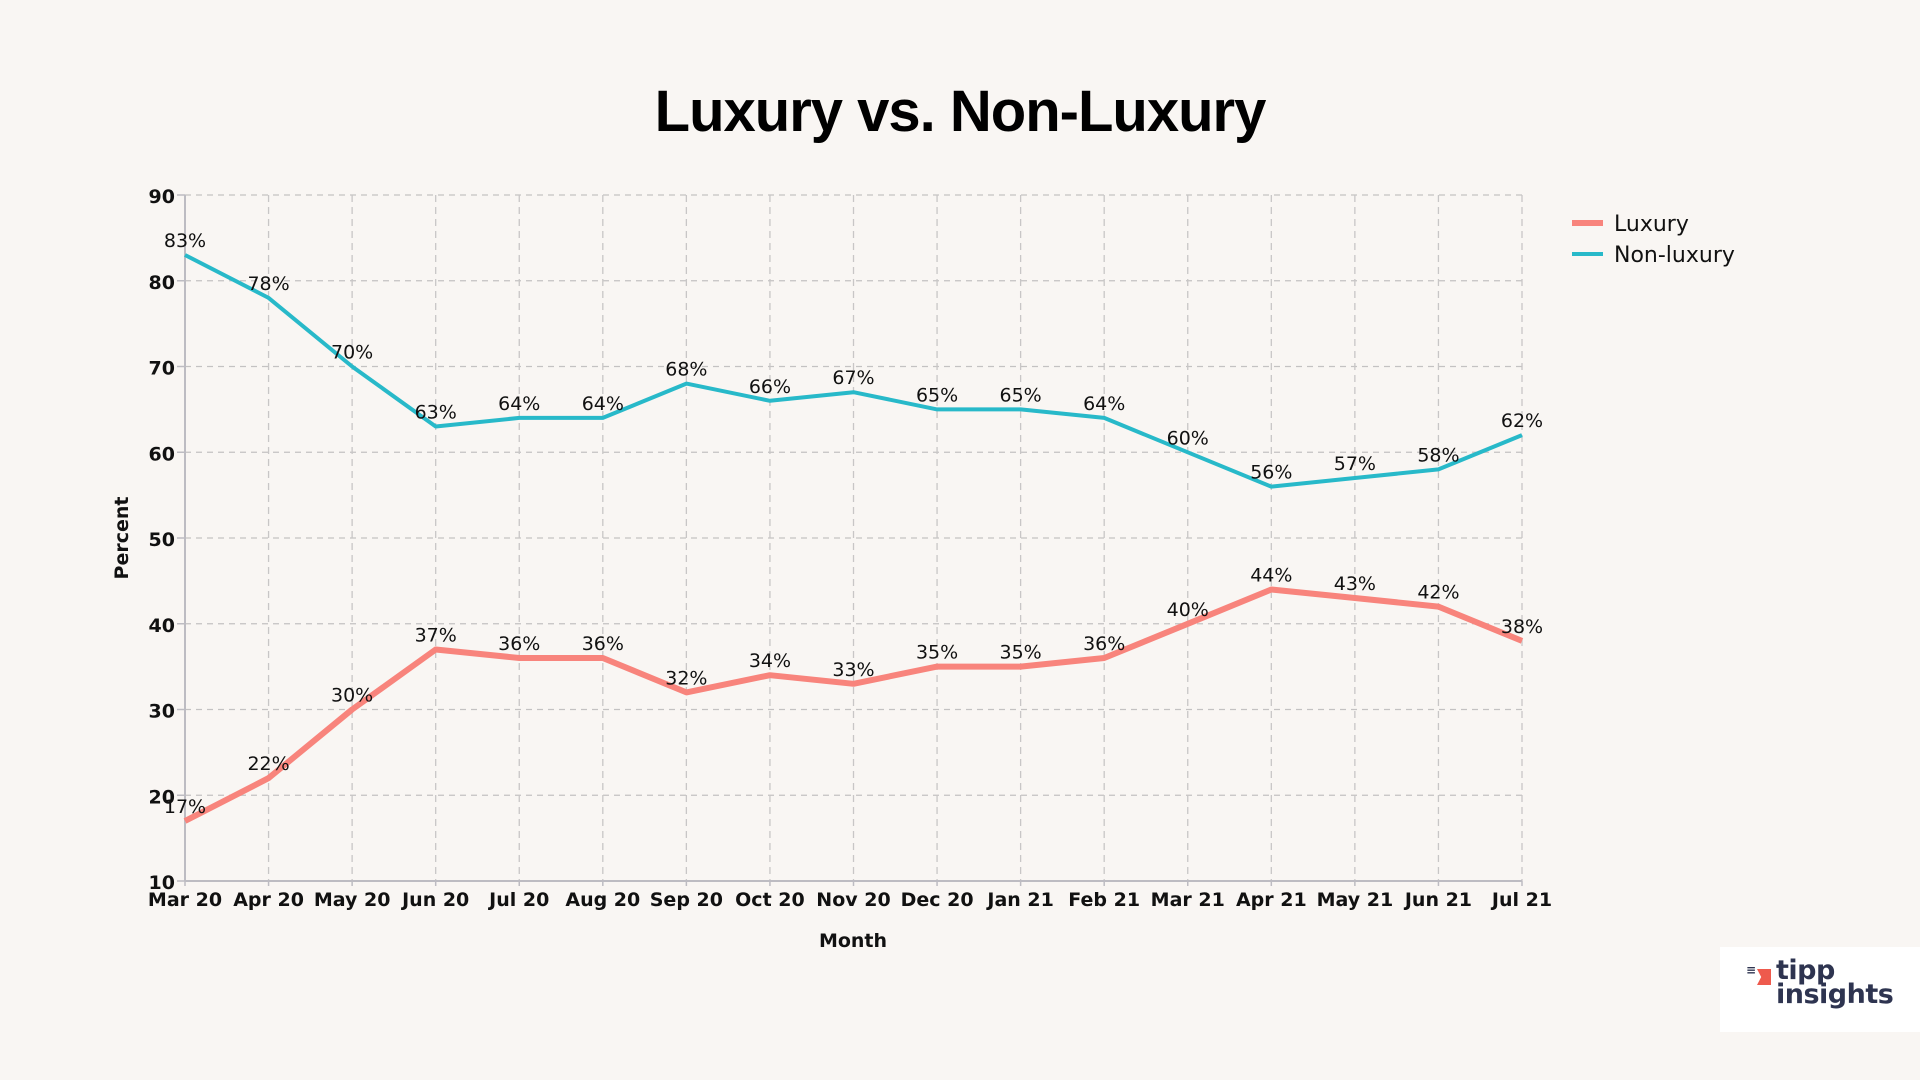 This screenshot has height=1080, width=1920. I want to click on data-label: 37%, so click(436, 635).